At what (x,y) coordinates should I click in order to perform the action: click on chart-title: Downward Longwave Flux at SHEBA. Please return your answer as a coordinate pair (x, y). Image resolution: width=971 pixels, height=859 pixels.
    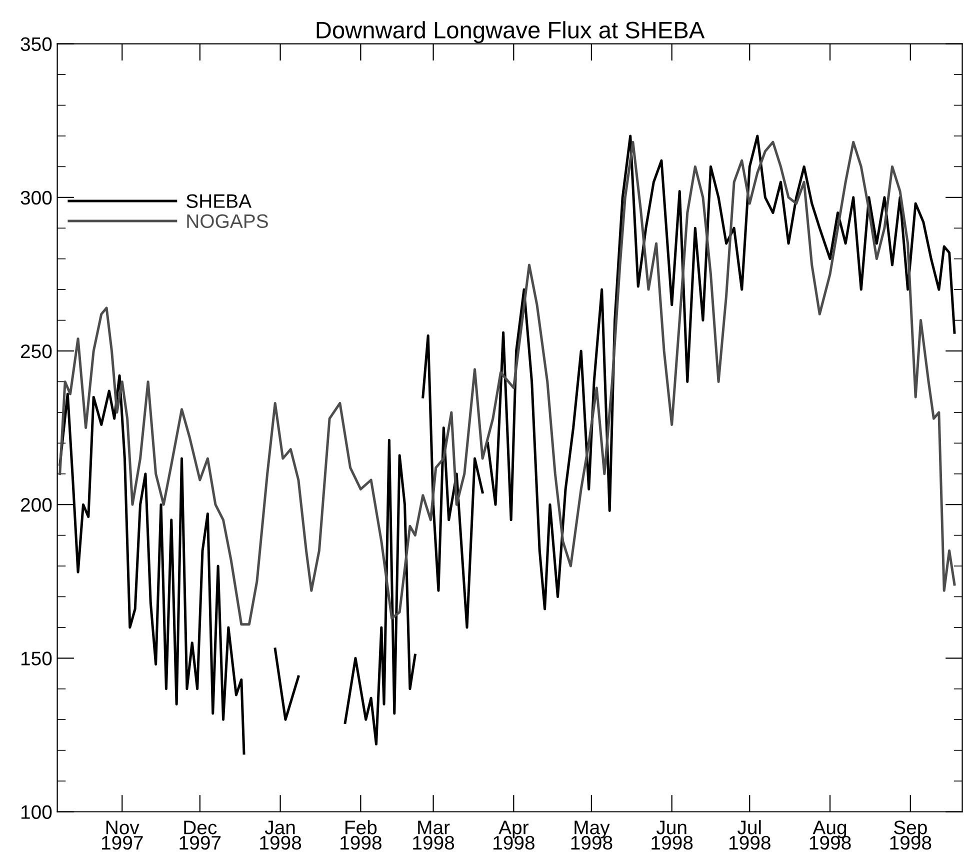
    Looking at the image, I should click on (510, 32).